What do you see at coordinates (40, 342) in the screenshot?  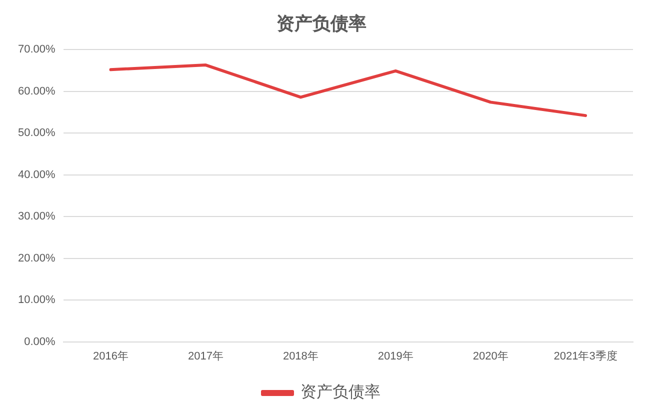 I see `y-tick-label: 0.00%` at bounding box center [40, 342].